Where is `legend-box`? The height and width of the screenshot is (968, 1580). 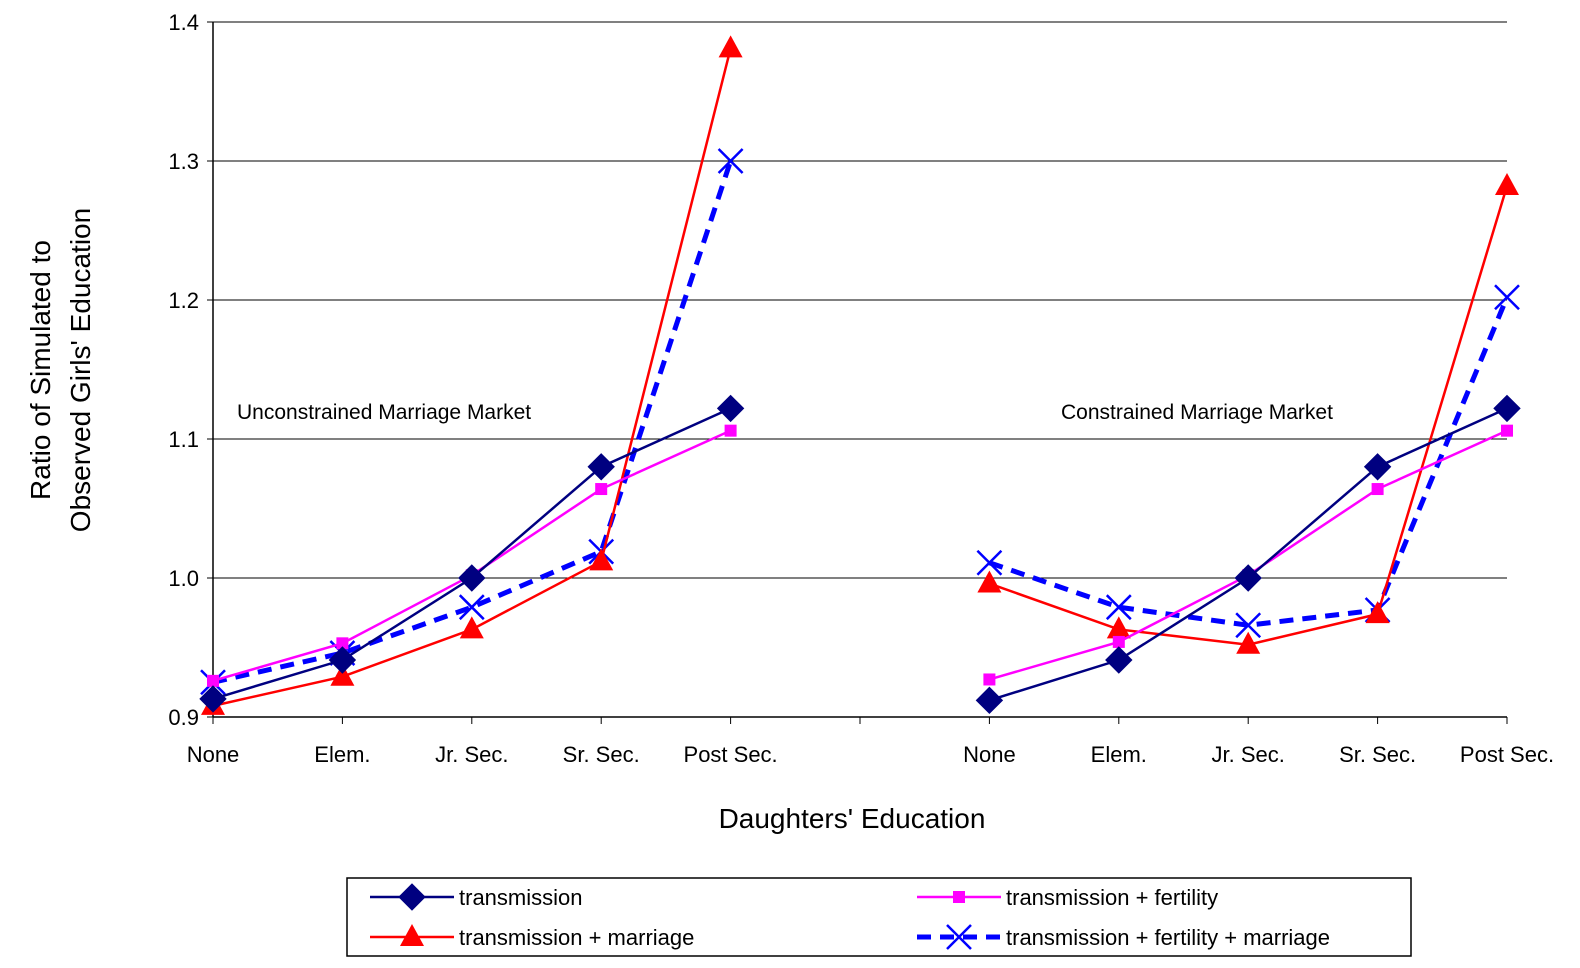 legend-box is located at coordinates (879, 917).